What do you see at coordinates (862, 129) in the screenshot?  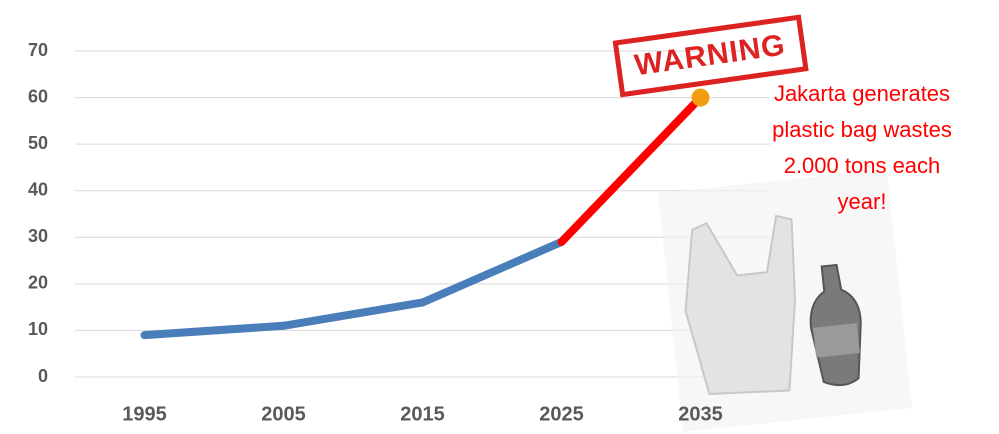 I see `annotation-line: plastic bag wastes` at bounding box center [862, 129].